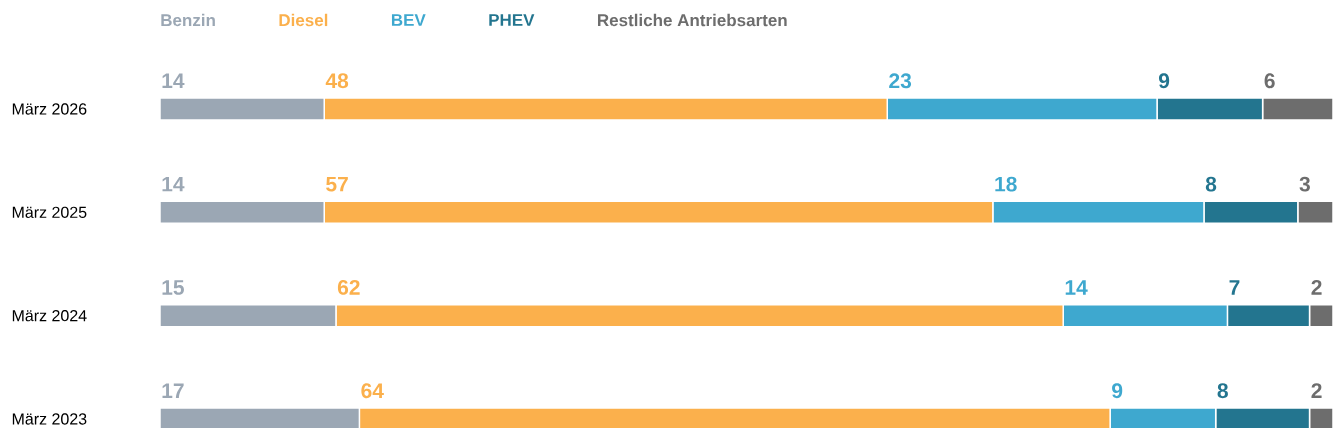  I want to click on y-tick-label: März 2026, so click(49, 109).